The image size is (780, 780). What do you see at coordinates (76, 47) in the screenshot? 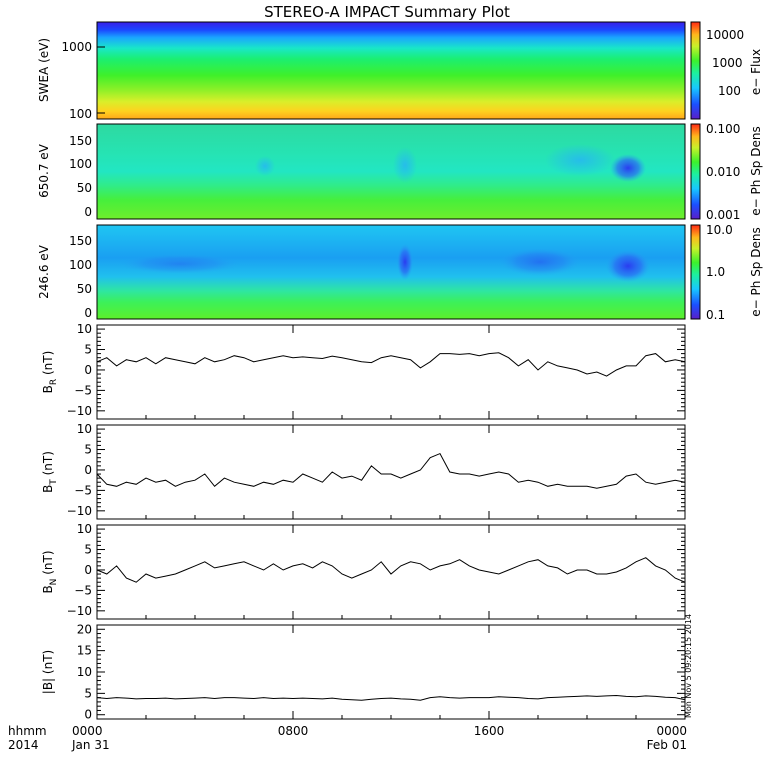
I see `swea-ytick-1000: 1000` at bounding box center [76, 47].